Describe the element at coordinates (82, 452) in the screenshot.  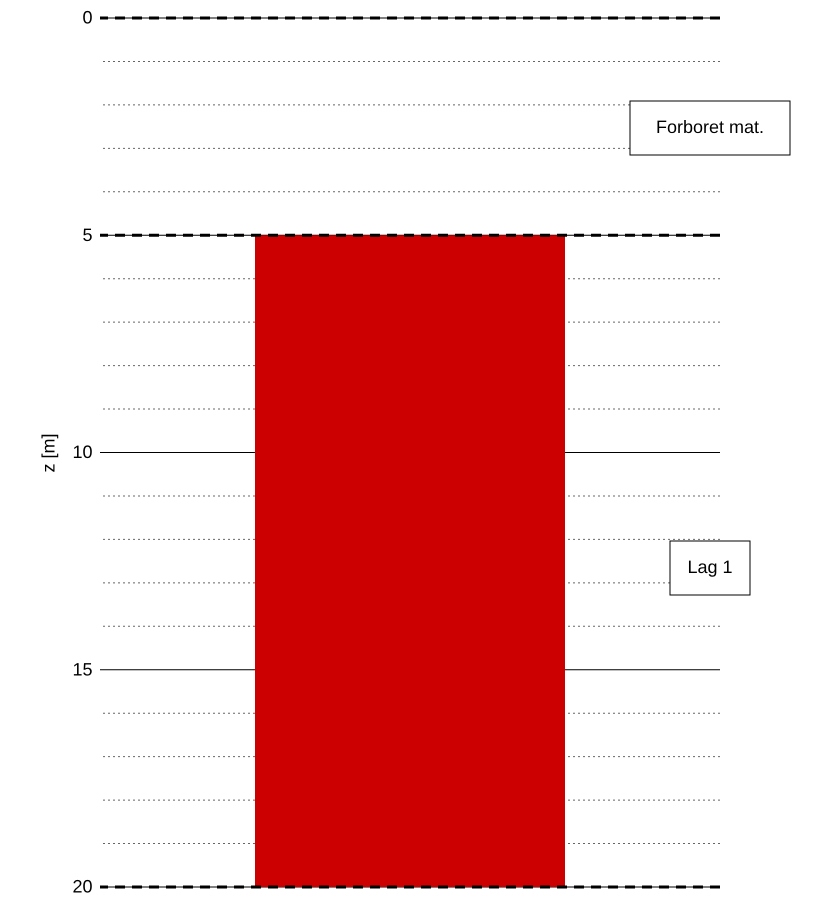
I see `y-tick-label: 10` at that location.